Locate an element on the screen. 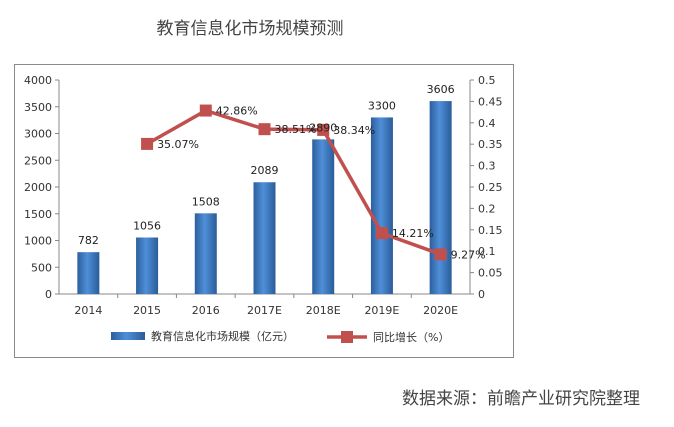  x-tick-label: 2015 is located at coordinates (147, 310).